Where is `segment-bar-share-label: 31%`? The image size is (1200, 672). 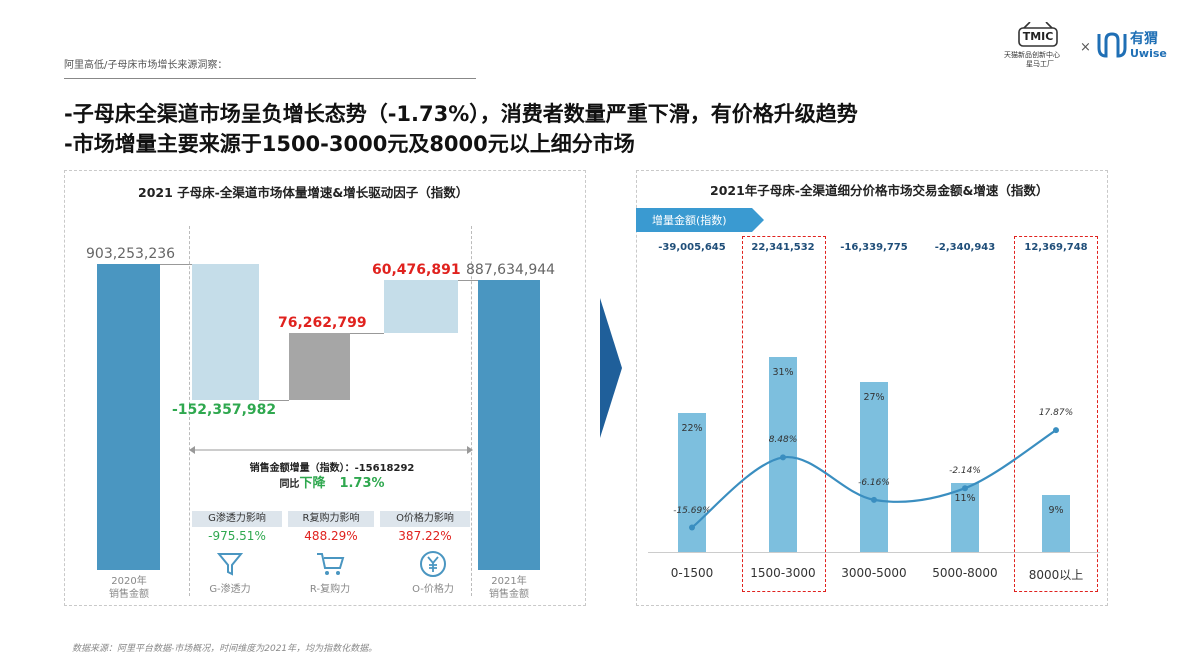
segment-bar-share-label: 31% is located at coordinates (783, 372).